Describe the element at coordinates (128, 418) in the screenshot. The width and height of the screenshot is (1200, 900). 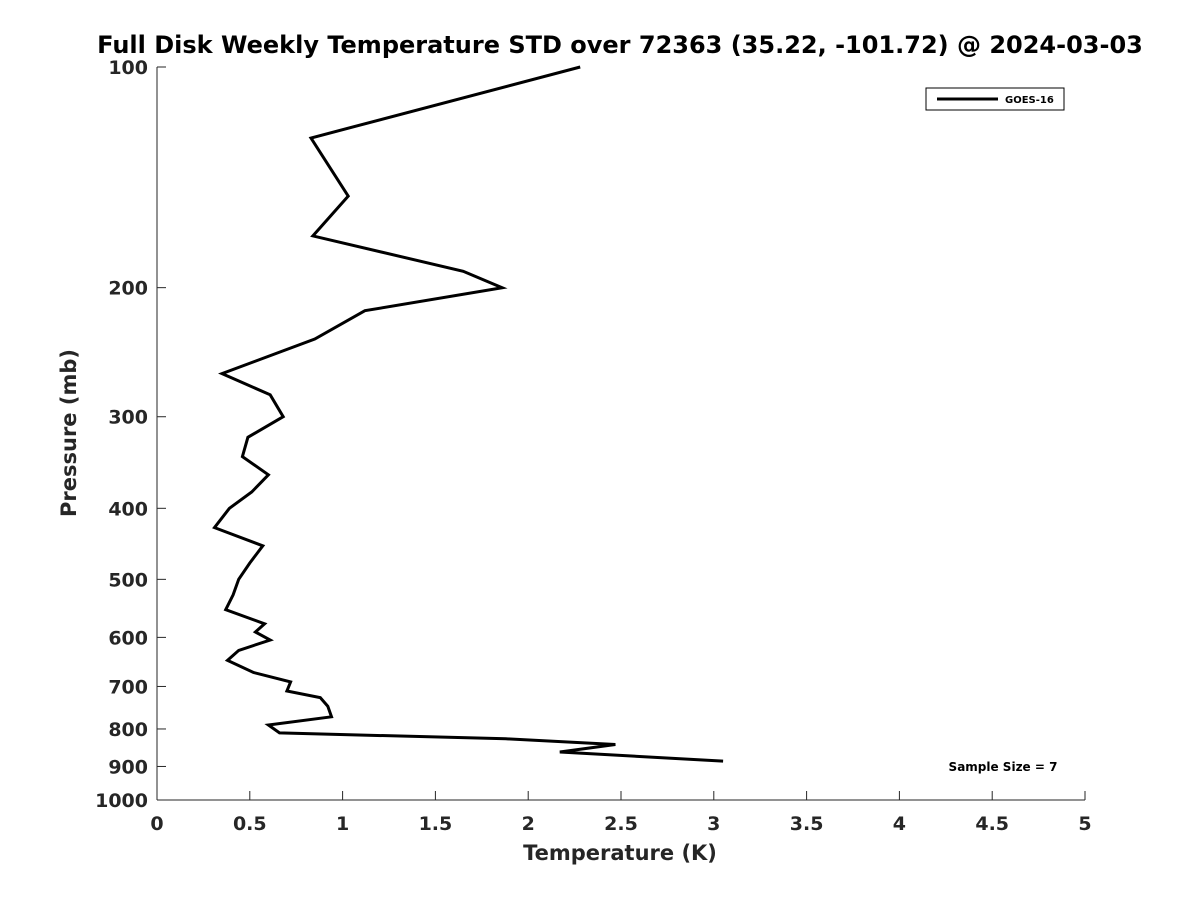
I see `y-tick-label: 300` at that location.